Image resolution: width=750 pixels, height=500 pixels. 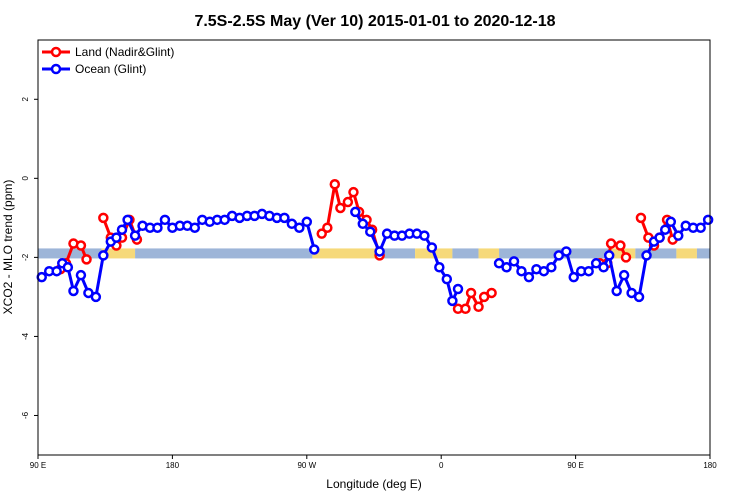 What do you see at coordinates (29, 258) in the screenshot?
I see `y-axis-ticks: 2 0 -2 -4 -6` at bounding box center [29, 258].